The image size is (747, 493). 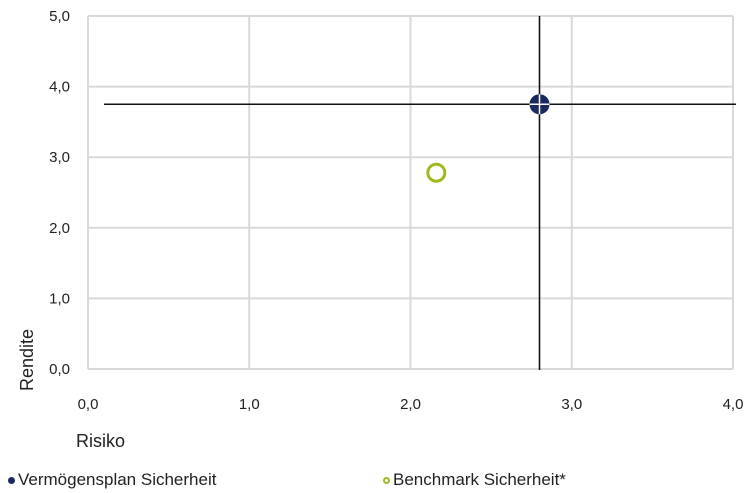 I want to click on x-axis-title: Risiko, so click(x=100, y=441).